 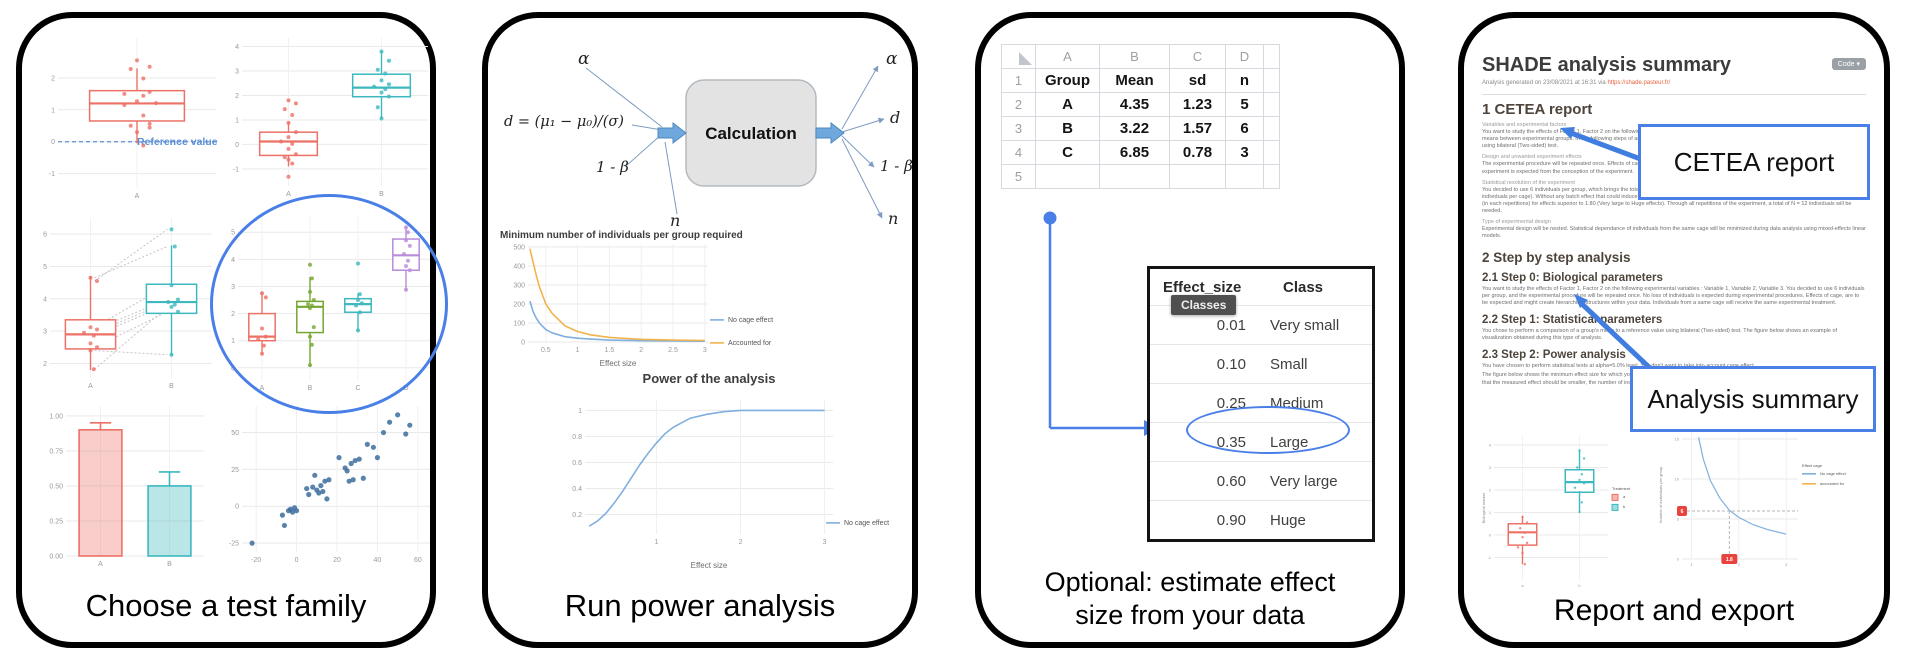 I want to click on sheet-cell: 6, so click(x=1245, y=129).